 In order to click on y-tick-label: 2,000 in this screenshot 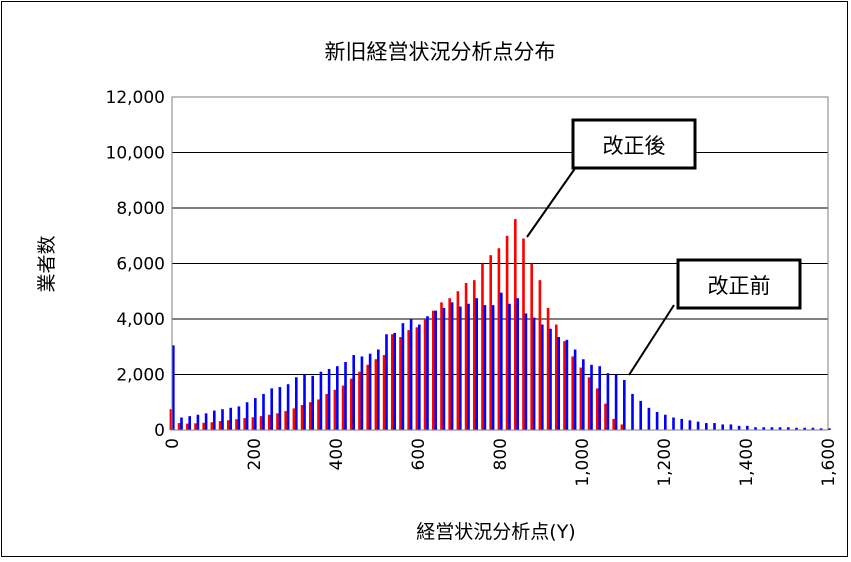, I will do `click(140, 376)`.